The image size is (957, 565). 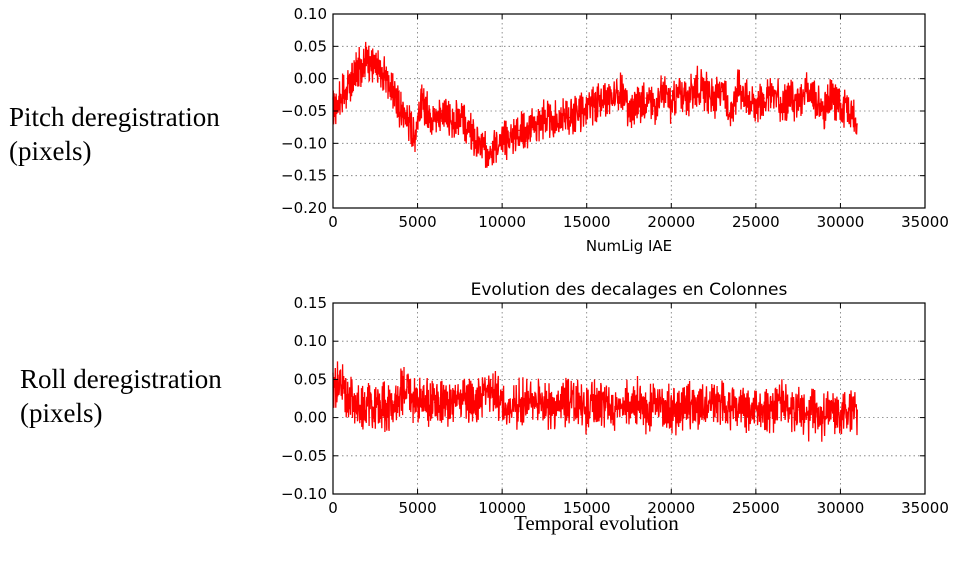 What do you see at coordinates (925, 508) in the screenshot?
I see `x-tick-label: 35000` at bounding box center [925, 508].